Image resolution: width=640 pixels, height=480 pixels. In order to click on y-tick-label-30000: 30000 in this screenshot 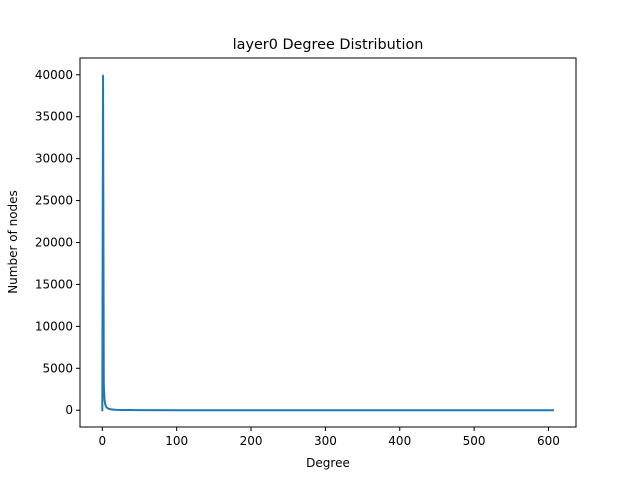, I will do `click(54, 159)`.